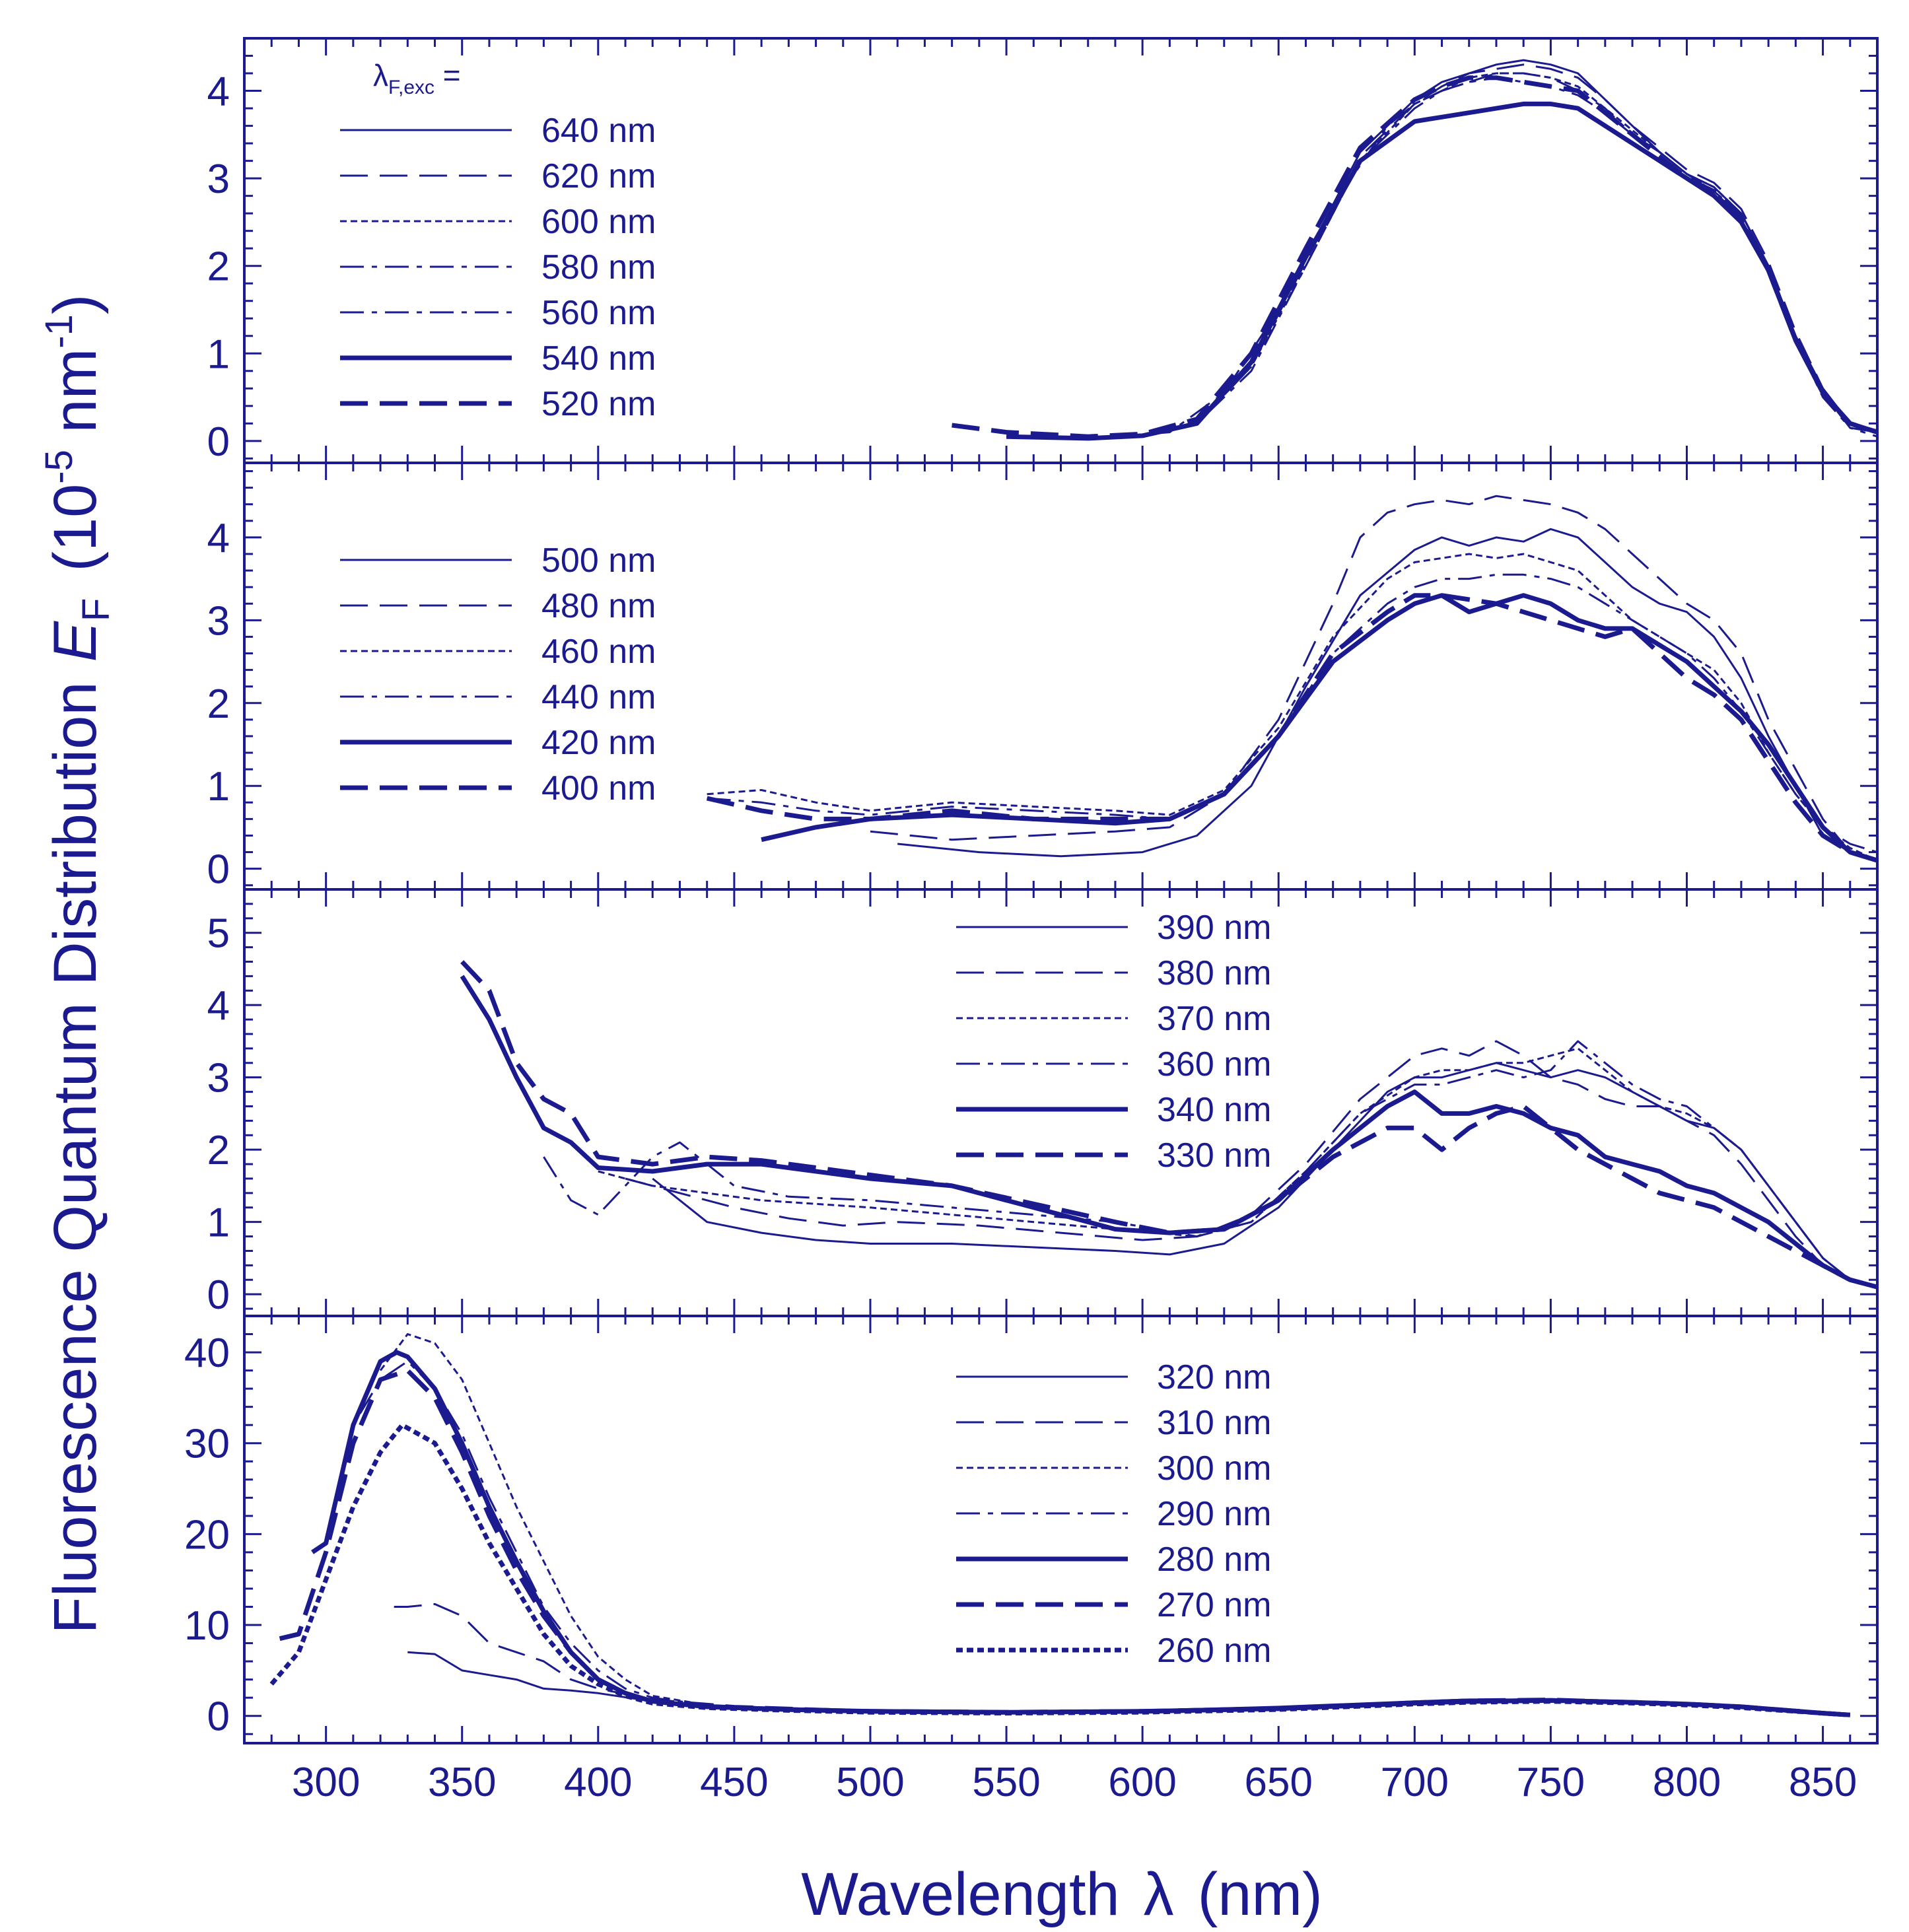  Describe the element at coordinates (207, 1535) in the screenshot. I see `y-tick-label: 20` at that location.